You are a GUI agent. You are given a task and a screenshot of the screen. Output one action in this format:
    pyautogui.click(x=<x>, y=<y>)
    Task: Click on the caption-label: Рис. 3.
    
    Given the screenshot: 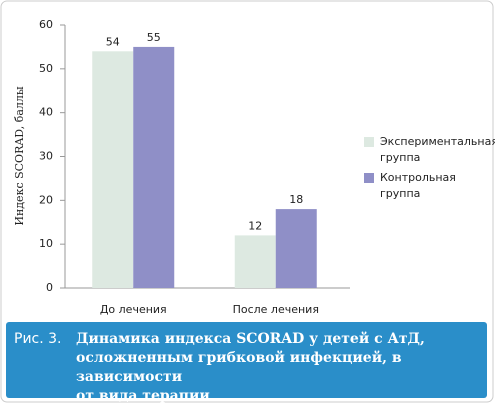 What is the action you would take?
    pyautogui.click(x=38, y=339)
    